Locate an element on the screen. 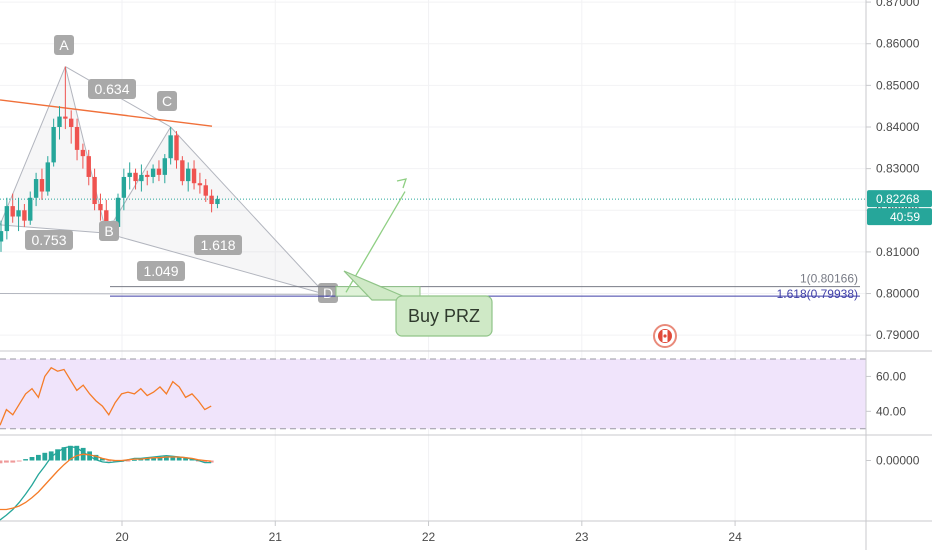  pattern-diag-bd is located at coordinates (216, 263).